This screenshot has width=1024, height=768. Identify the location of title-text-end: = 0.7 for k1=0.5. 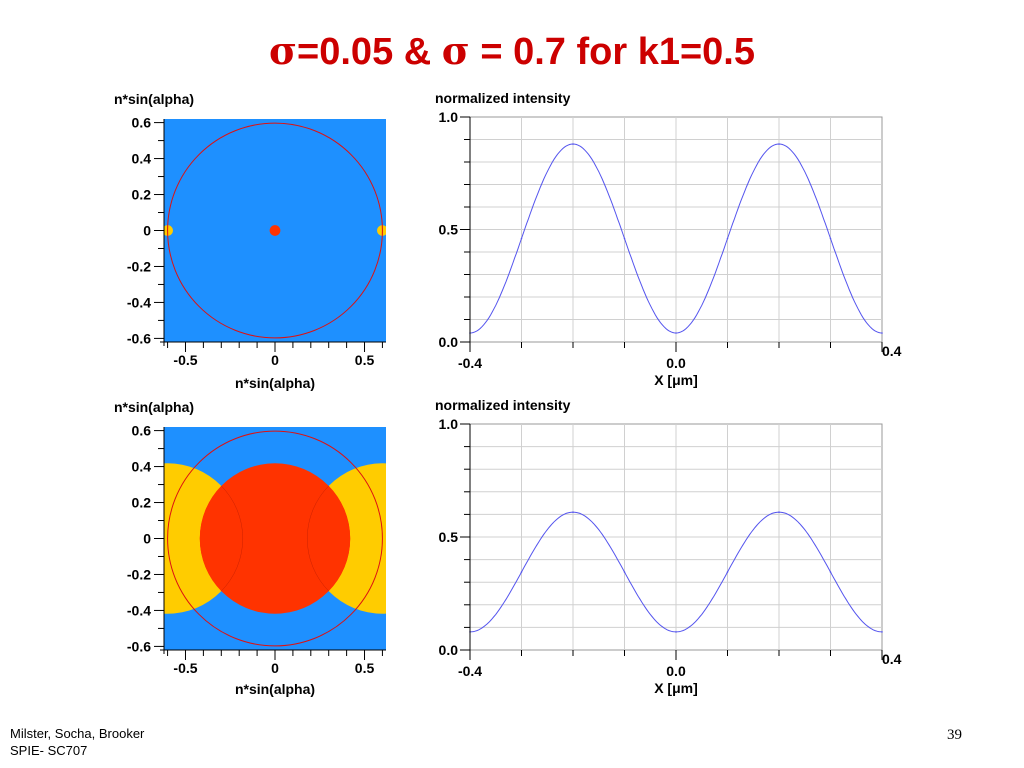
(612, 52).